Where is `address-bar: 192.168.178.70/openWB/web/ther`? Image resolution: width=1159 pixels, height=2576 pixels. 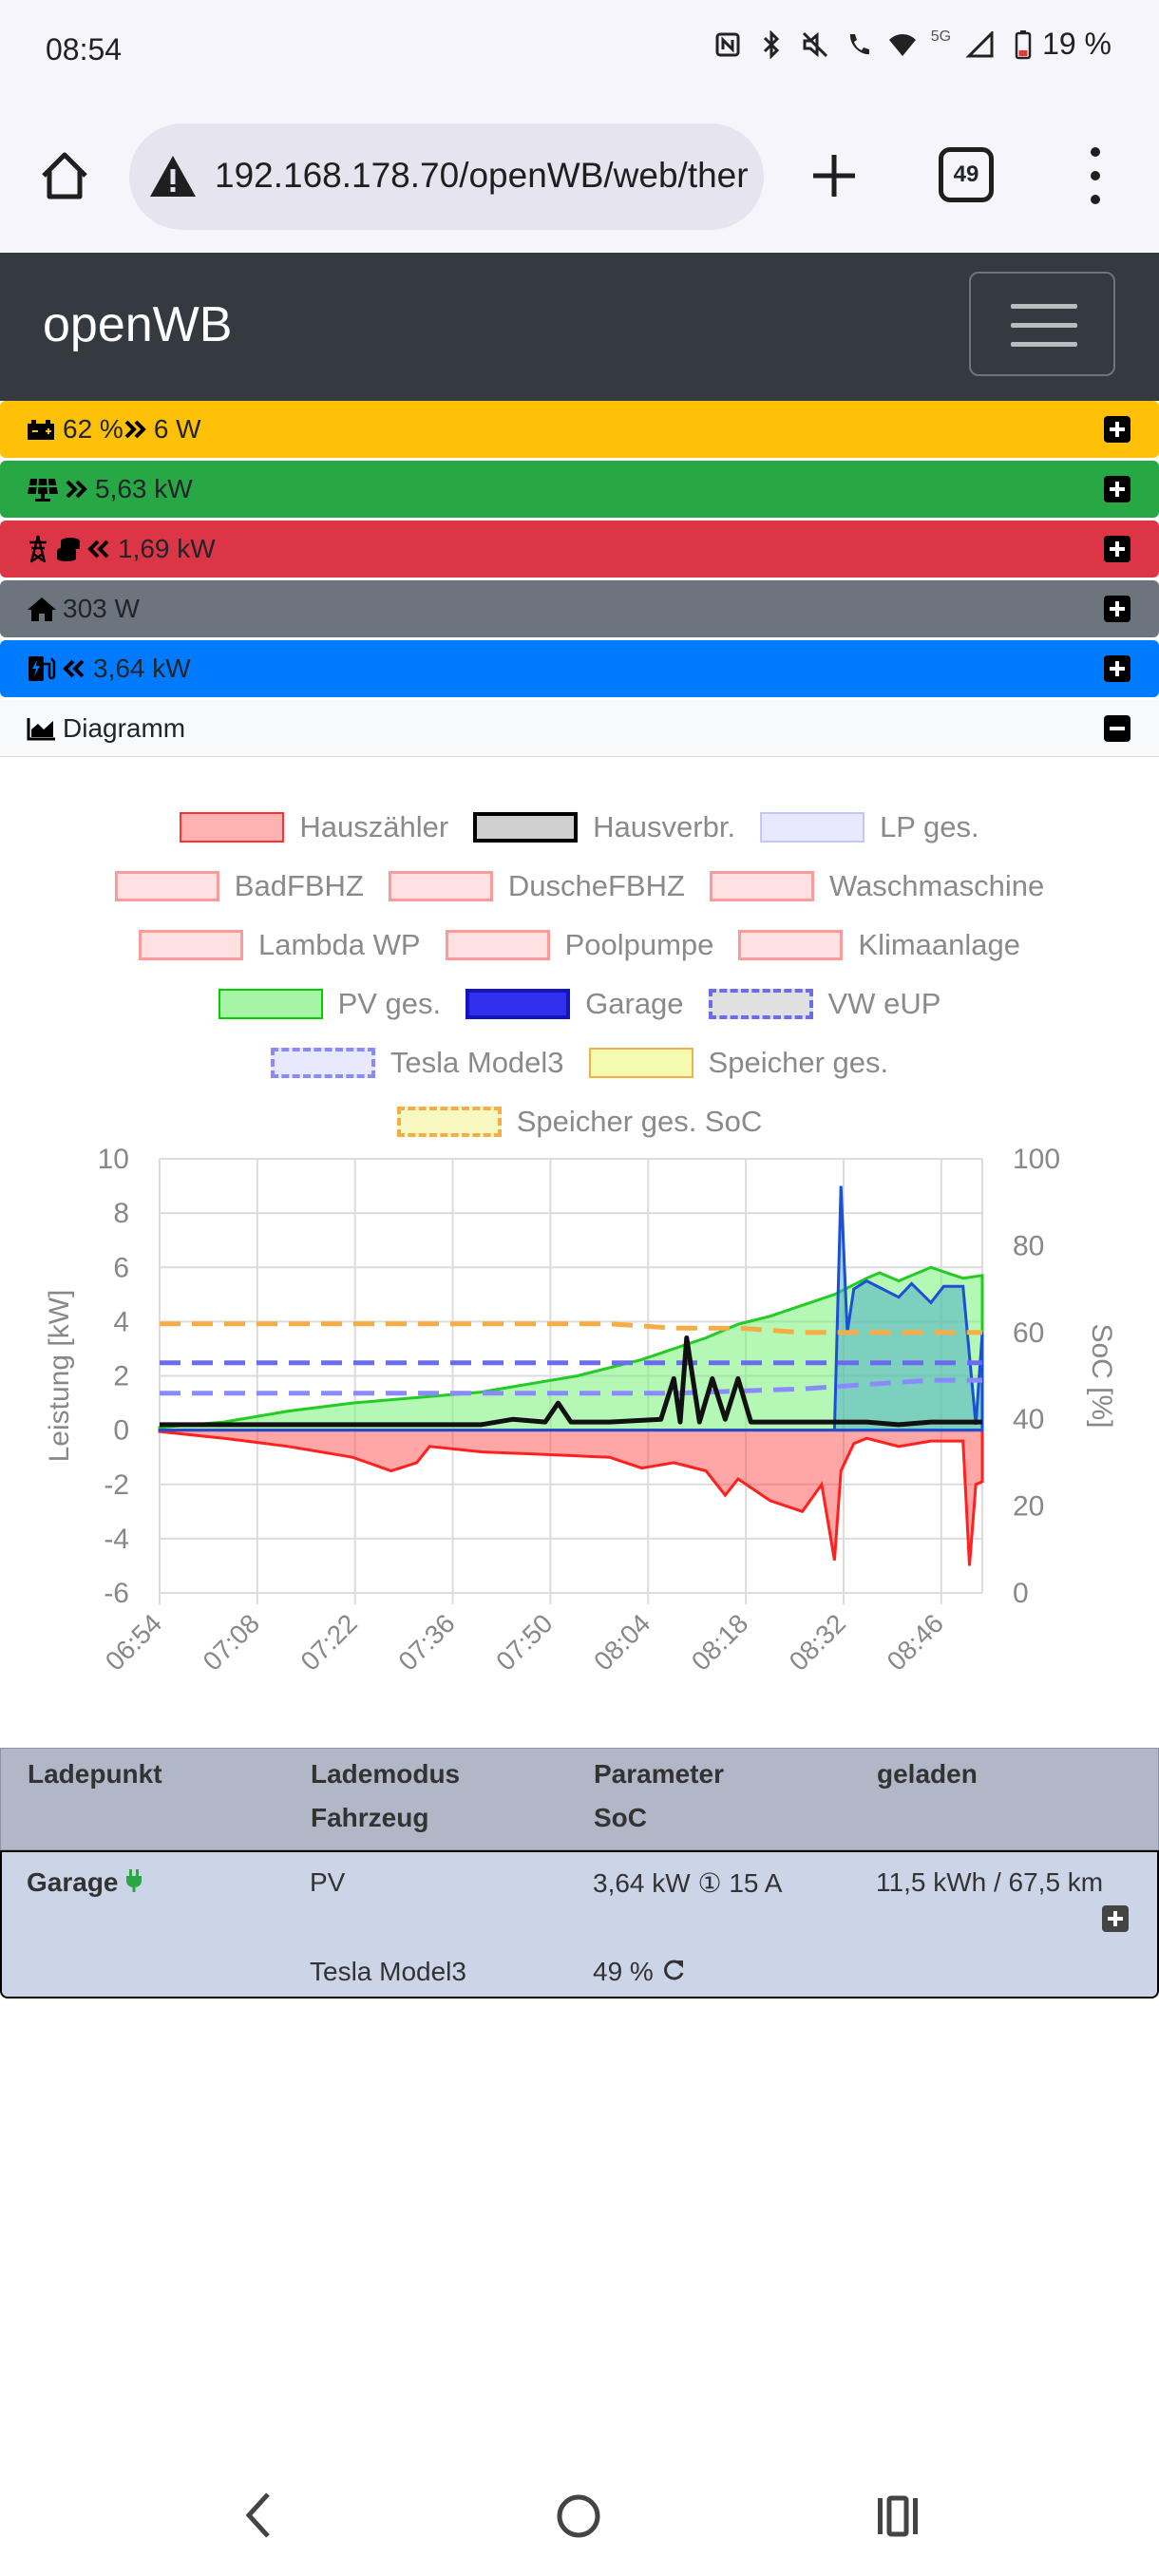 address-bar: 192.168.178.70/openWB/web/ther is located at coordinates (446, 176).